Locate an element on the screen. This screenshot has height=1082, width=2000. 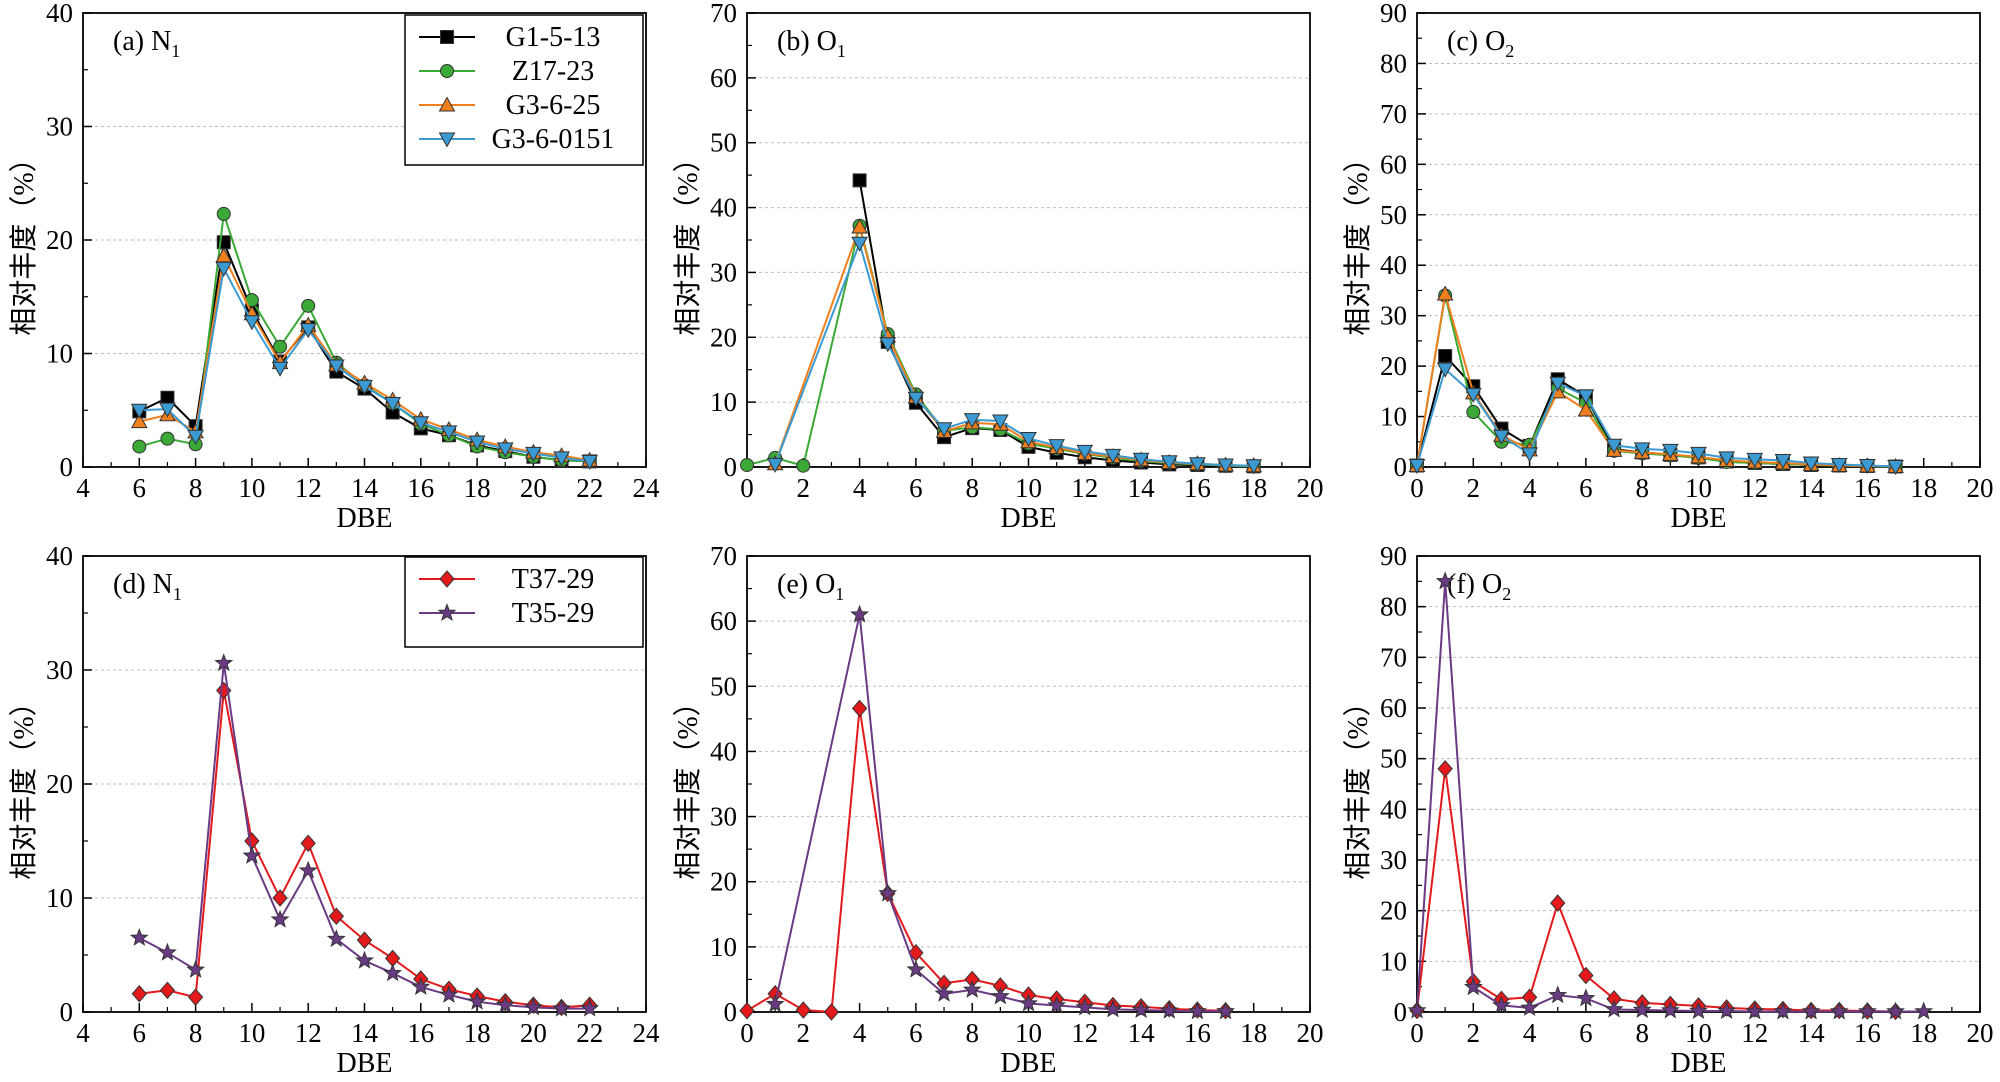
panel-label-main: (b) O is located at coordinates (807, 41).